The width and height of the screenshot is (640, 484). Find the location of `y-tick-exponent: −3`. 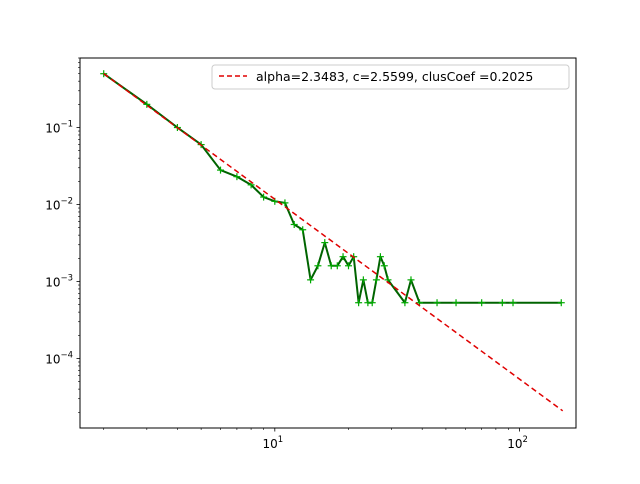

y-tick-exponent: −3 is located at coordinates (66, 278).